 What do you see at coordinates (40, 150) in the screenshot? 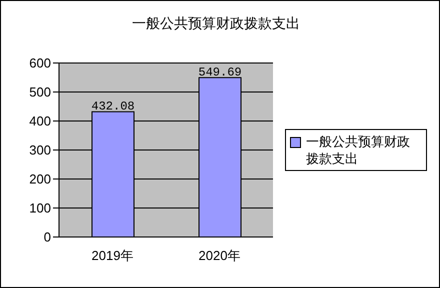
I see `y-tick-label: 300` at bounding box center [40, 150].